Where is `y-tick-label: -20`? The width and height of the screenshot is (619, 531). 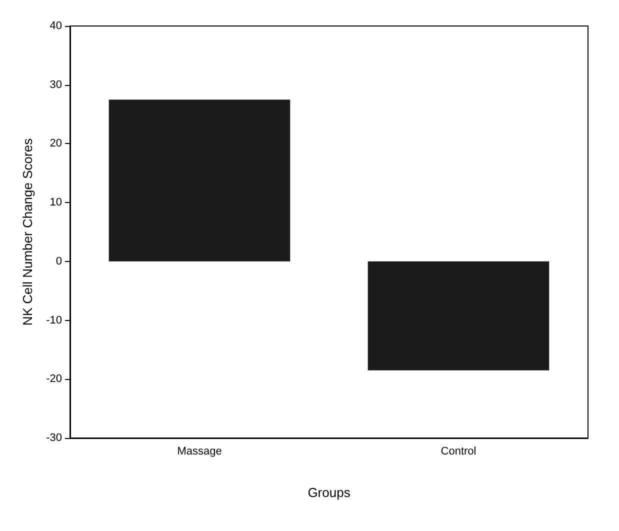
y-tick-label: -20 is located at coordinates (54, 379).